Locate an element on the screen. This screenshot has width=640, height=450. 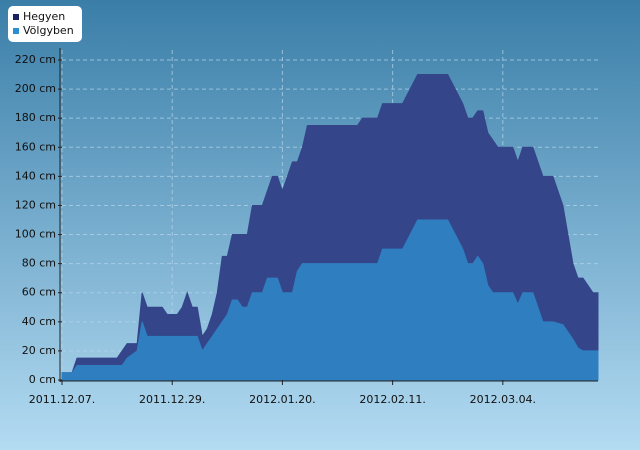
x-tick-label: 2011.12.29. is located at coordinates (172, 399).